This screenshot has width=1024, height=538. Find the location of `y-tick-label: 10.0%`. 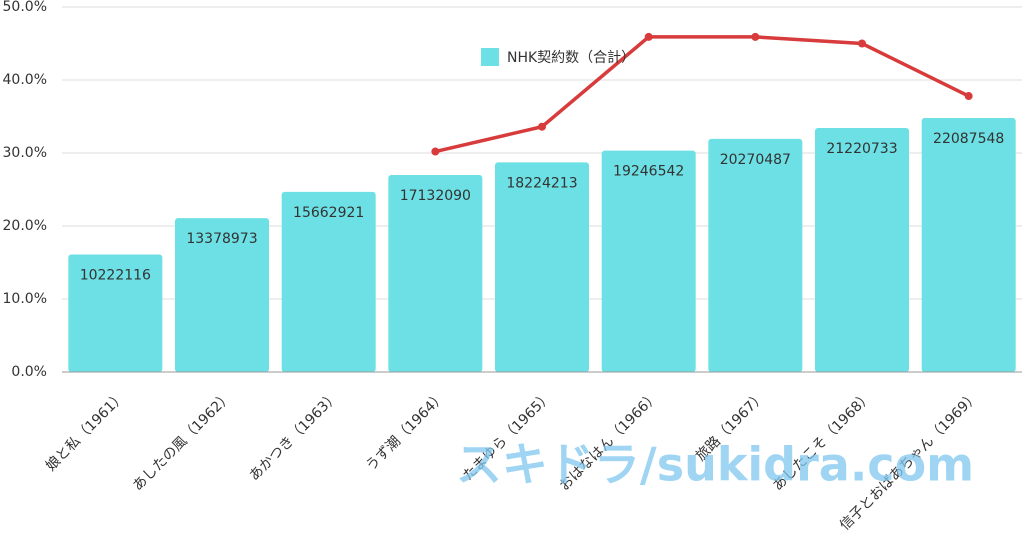

y-tick-label: 10.0% is located at coordinates (25, 299).